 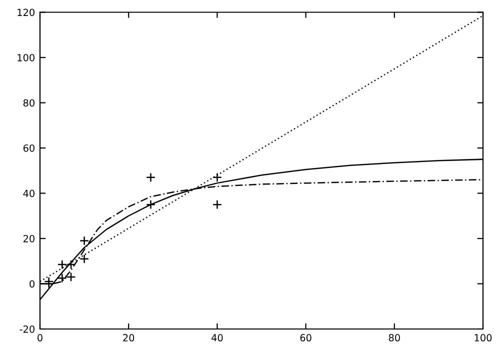 I want to click on x-tick-label: 100, so click(x=483, y=338).